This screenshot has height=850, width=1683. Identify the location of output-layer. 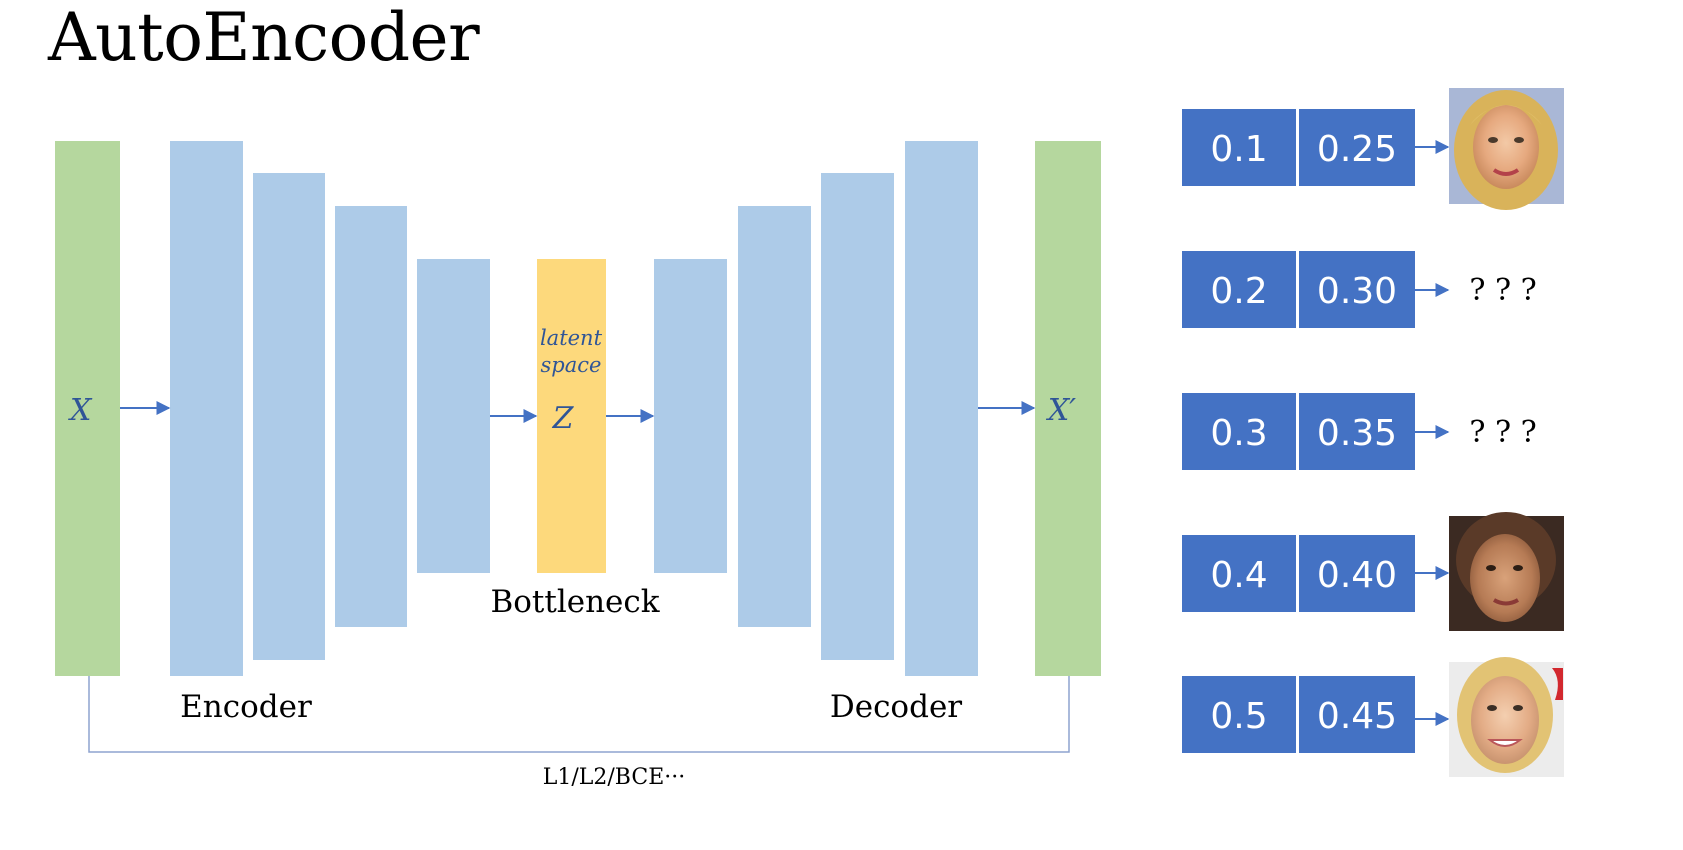
(1068, 408).